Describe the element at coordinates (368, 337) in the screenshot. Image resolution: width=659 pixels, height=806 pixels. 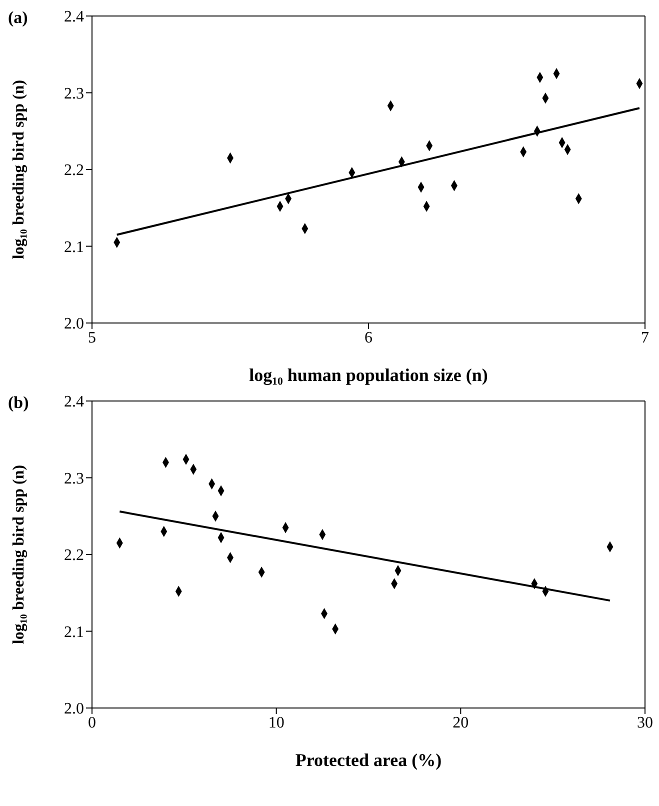
I see `x-tick-label: 6` at that location.